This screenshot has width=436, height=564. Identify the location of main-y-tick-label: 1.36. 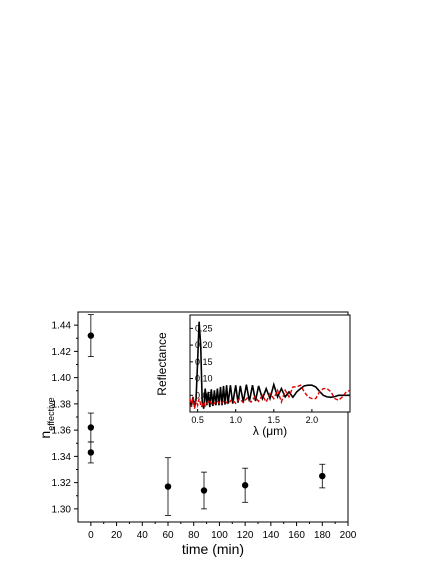
(62, 431).